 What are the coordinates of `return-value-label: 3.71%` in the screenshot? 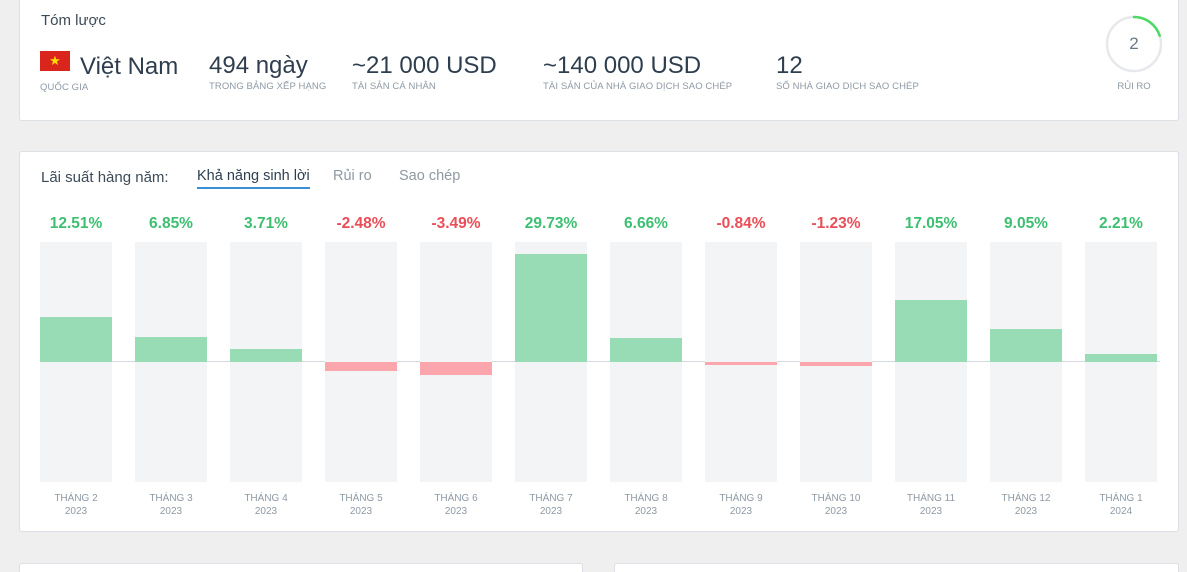 It's located at (266, 223).